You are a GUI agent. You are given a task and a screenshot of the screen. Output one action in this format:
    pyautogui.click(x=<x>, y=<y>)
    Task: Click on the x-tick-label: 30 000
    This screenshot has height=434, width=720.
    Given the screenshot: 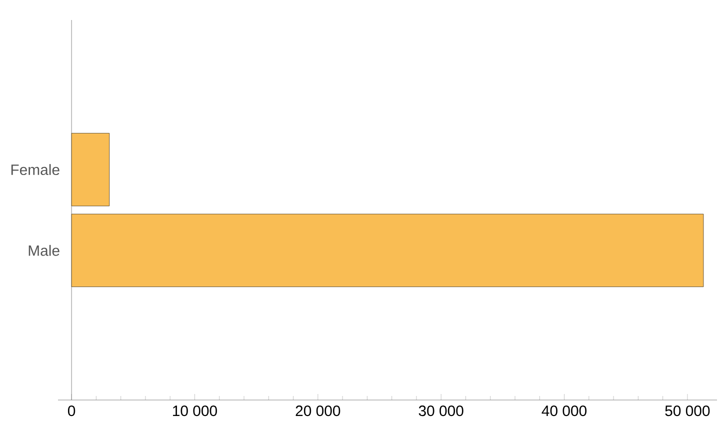 What is the action you would take?
    pyautogui.click(x=441, y=411)
    